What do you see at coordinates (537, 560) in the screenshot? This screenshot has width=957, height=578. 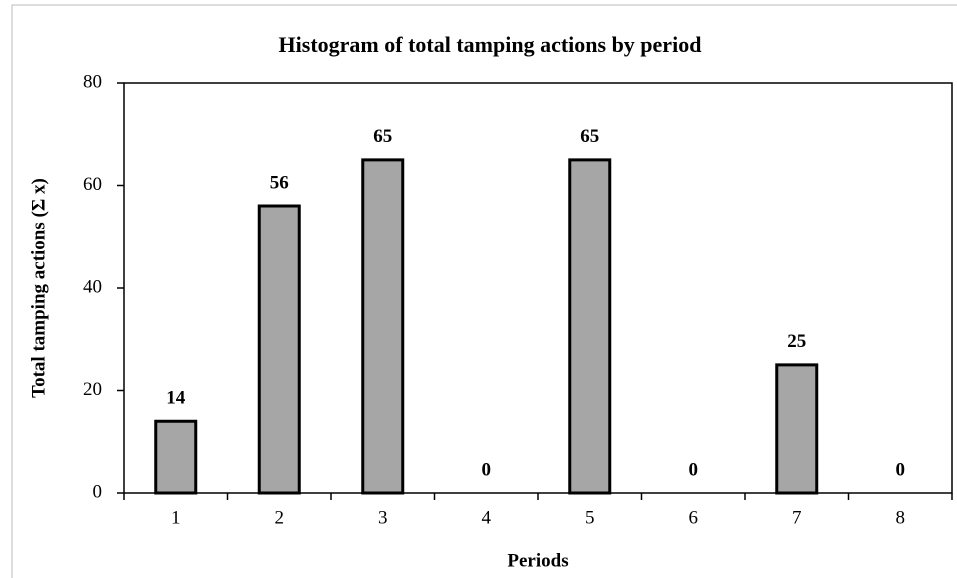 I see `x-axis-label: Periods` at bounding box center [537, 560].